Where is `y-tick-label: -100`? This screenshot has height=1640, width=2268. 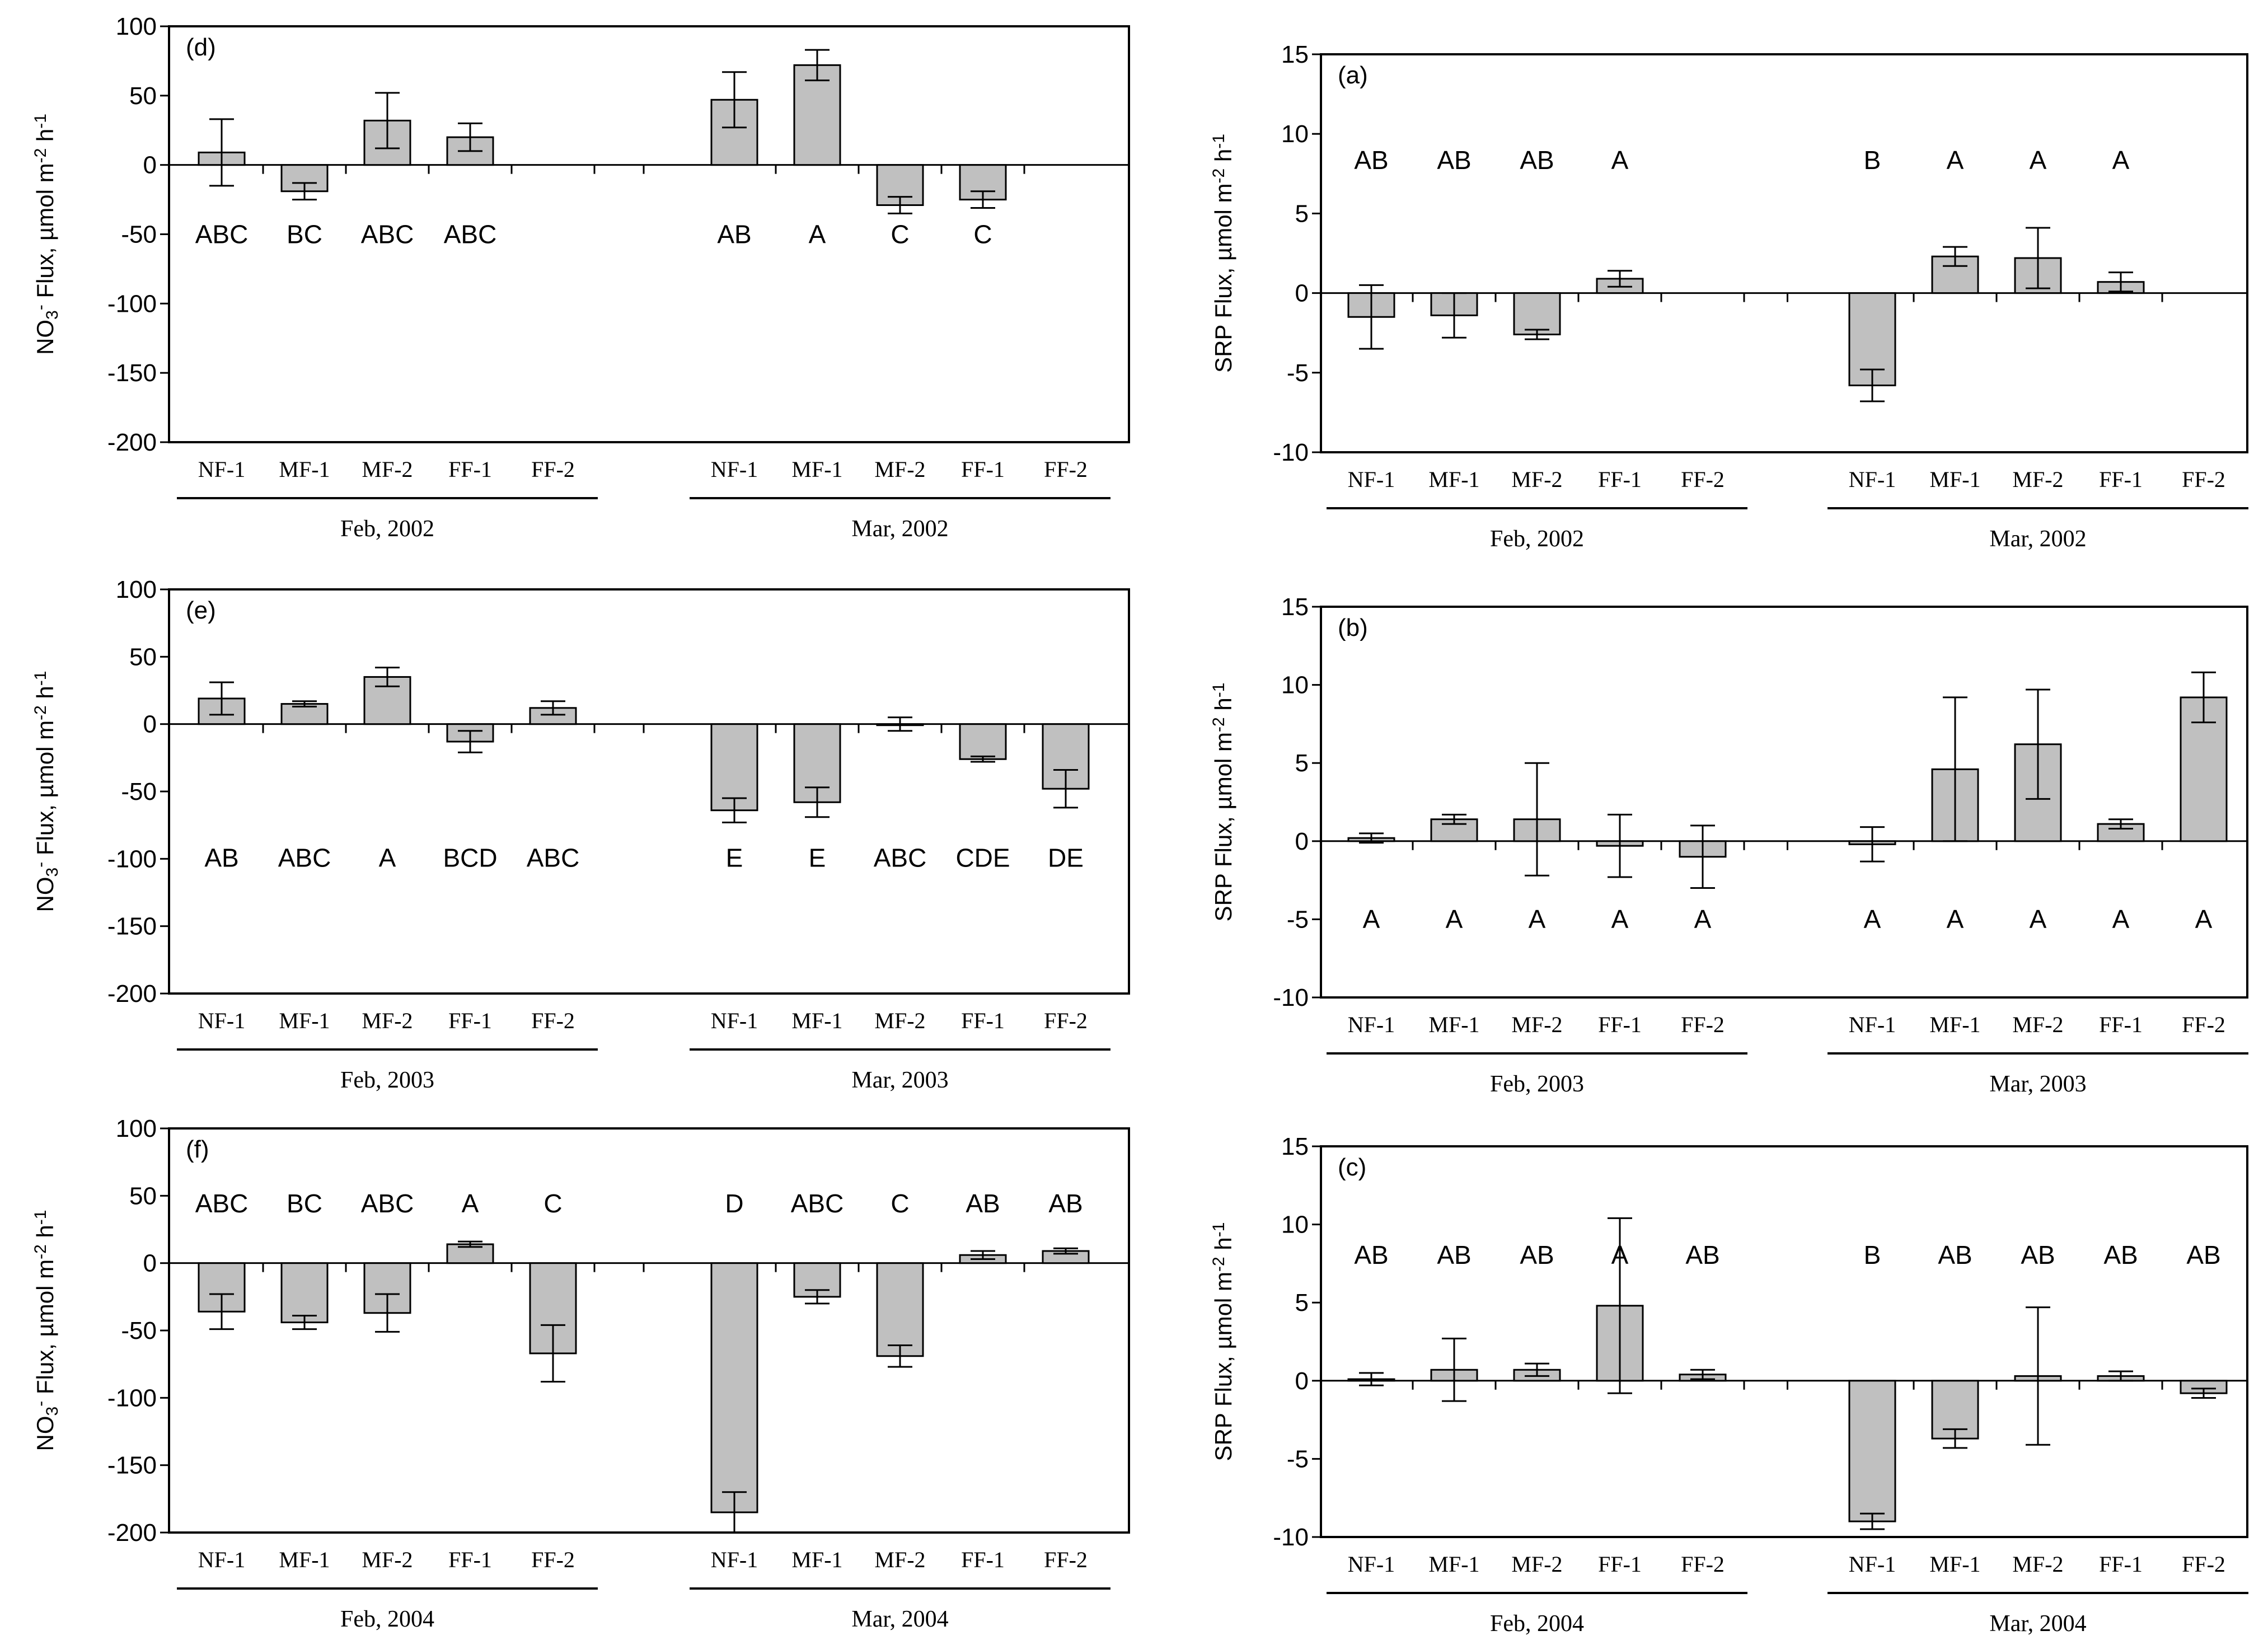
y-tick-label: -100 is located at coordinates (132, 303).